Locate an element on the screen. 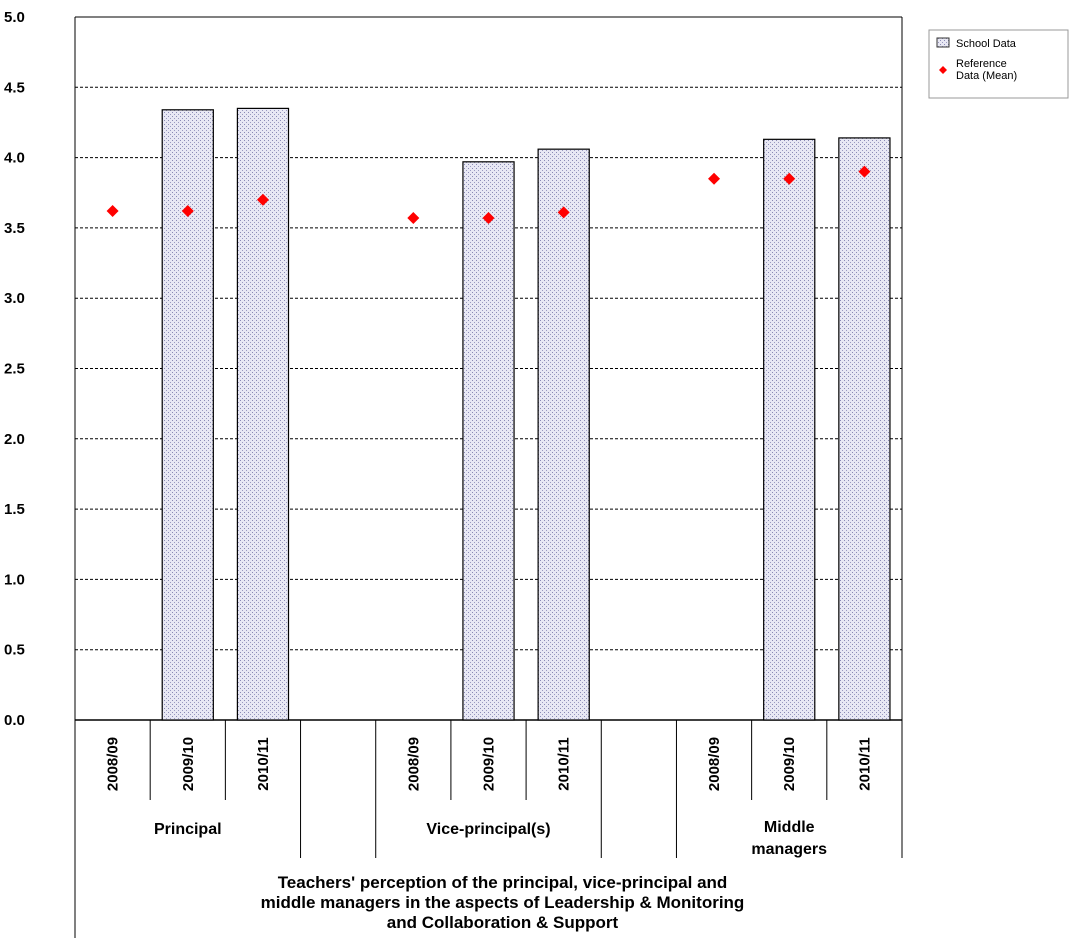 This screenshot has height=938, width=1072. x-axis-title: and Collaboration & Support is located at coordinates (503, 922).